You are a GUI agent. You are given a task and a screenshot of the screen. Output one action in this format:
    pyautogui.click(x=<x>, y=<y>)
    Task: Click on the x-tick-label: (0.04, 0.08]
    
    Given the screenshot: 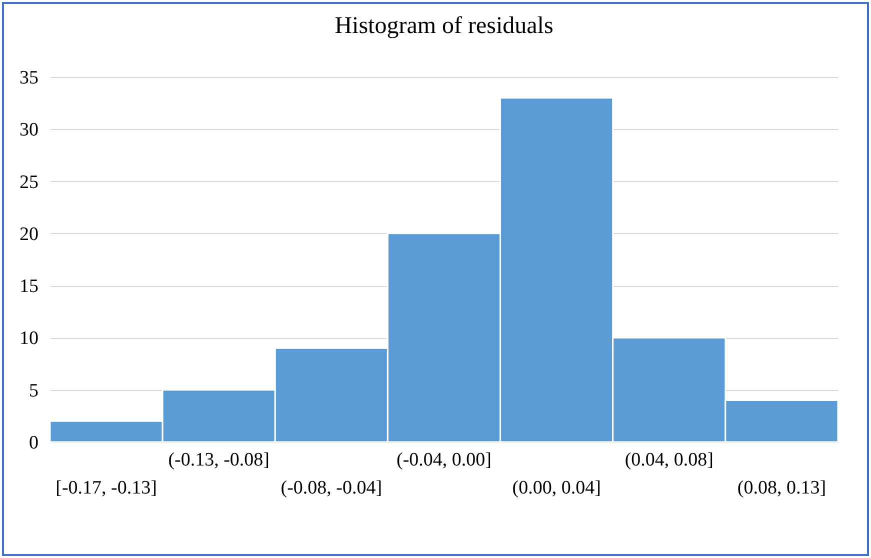 What is the action you would take?
    pyautogui.click(x=669, y=460)
    